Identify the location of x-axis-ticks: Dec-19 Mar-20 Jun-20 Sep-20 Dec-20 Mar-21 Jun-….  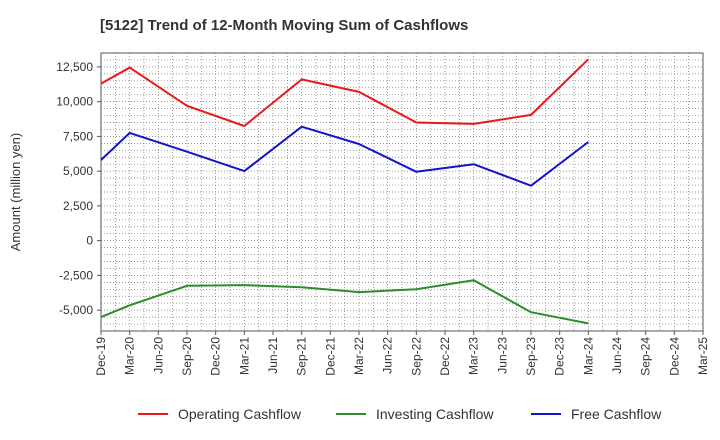
(402, 353).